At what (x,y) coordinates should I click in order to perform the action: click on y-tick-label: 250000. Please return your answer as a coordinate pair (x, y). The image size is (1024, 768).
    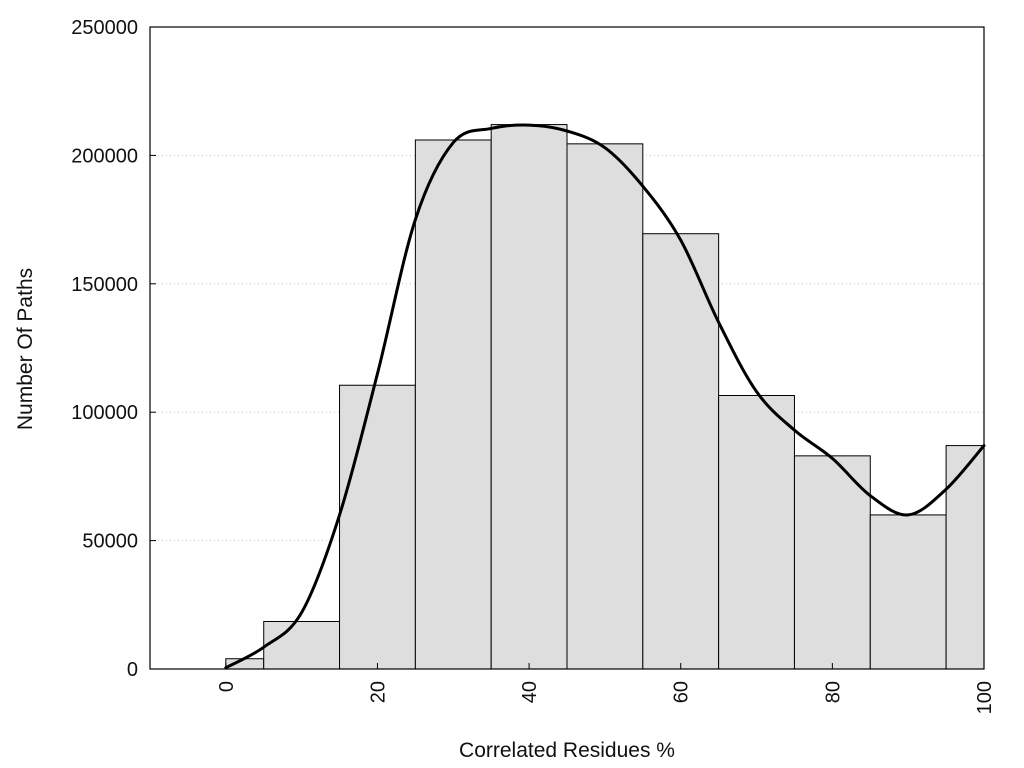
    Looking at the image, I should click on (104, 28).